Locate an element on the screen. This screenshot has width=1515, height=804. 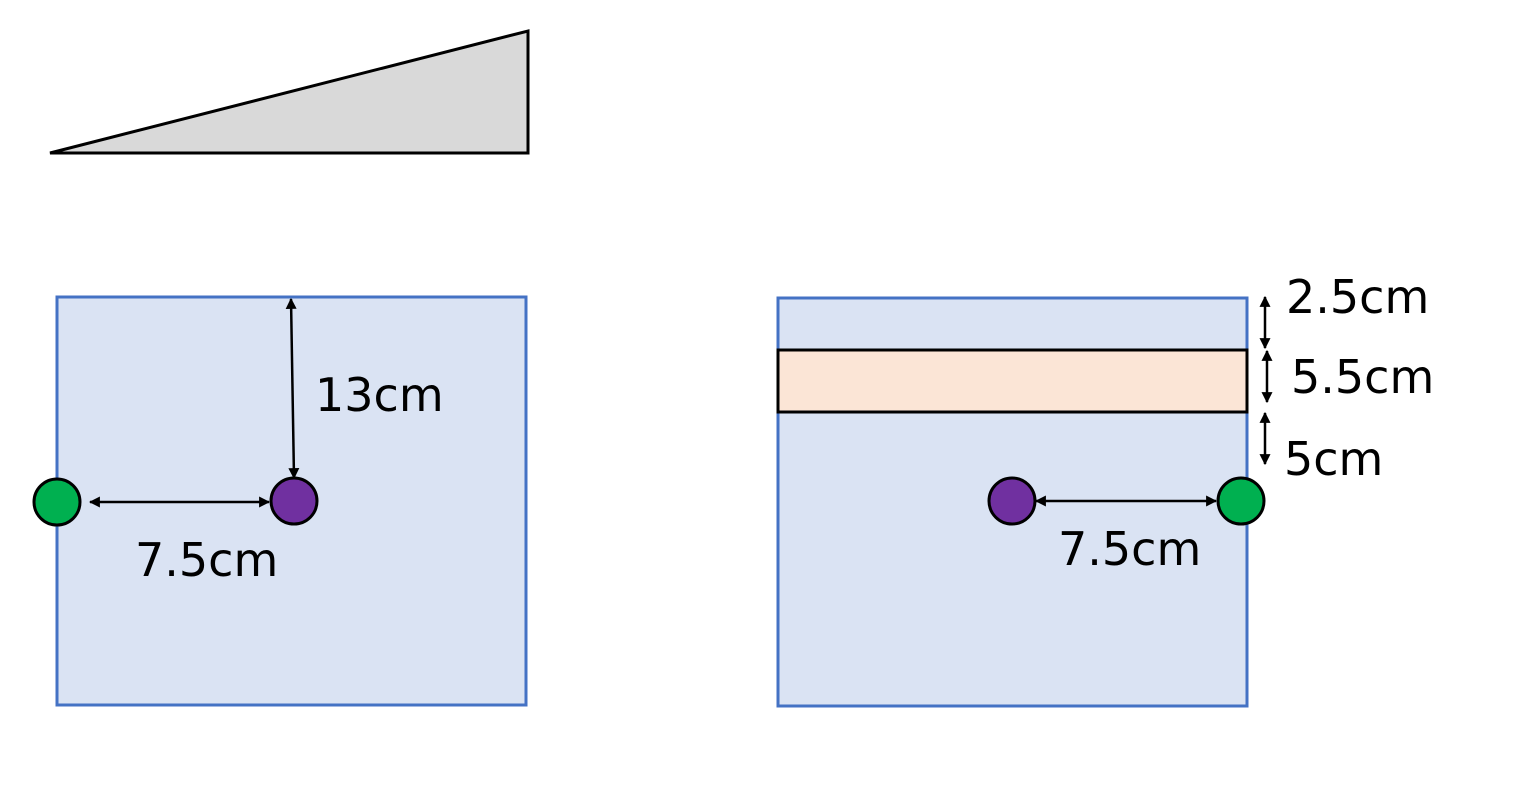
left-vertical-distance-label: 13cm is located at coordinates (379, 395).